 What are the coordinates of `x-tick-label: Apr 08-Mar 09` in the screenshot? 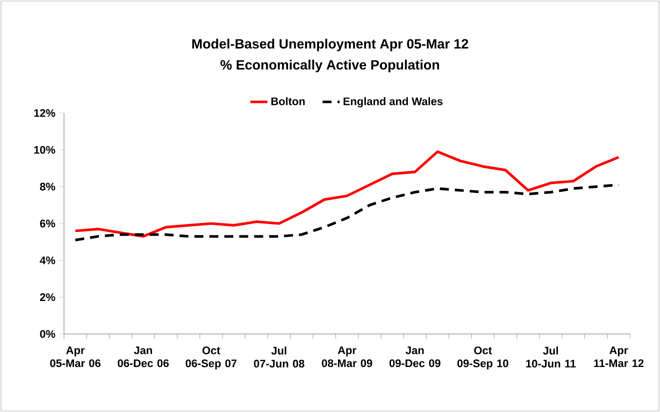 It's located at (347, 357).